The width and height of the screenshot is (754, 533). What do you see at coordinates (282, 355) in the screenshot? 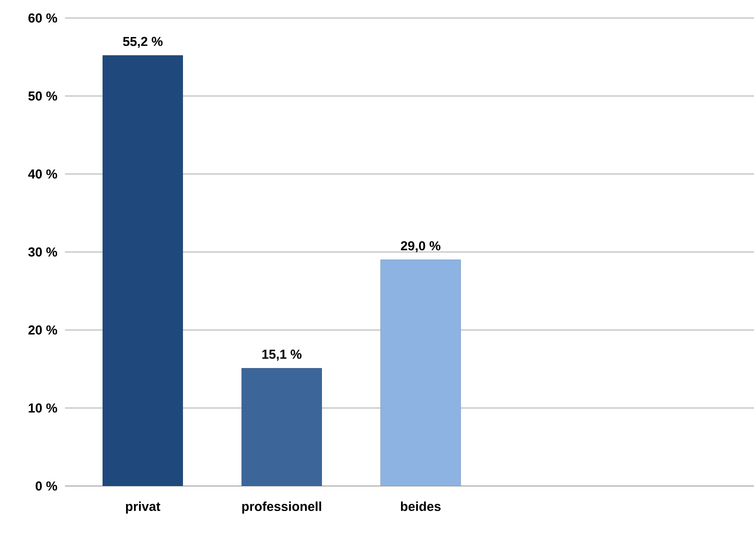
I see `data-label: 15,1 %` at bounding box center [282, 355].